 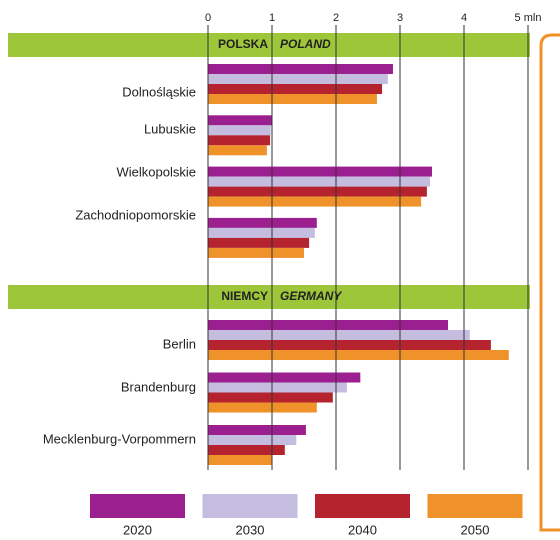 What do you see at coordinates (475, 529) in the screenshot?
I see `legend-label: 2050` at bounding box center [475, 529].